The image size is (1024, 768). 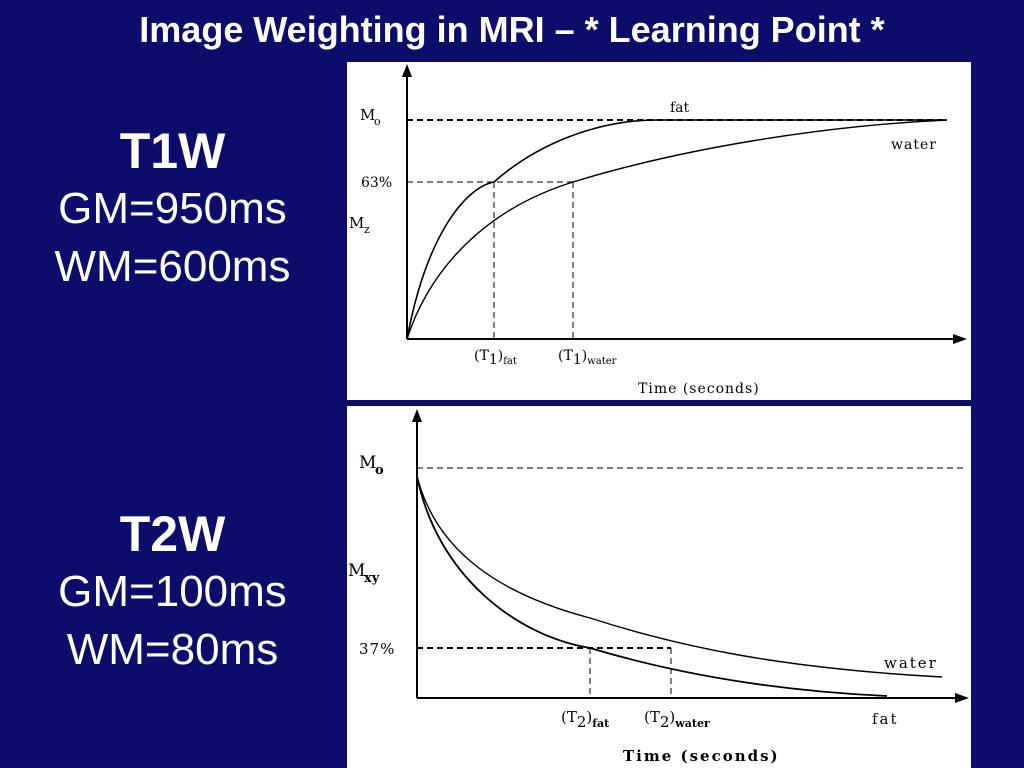 I want to click on t2-fat-curve, so click(x=652, y=586).